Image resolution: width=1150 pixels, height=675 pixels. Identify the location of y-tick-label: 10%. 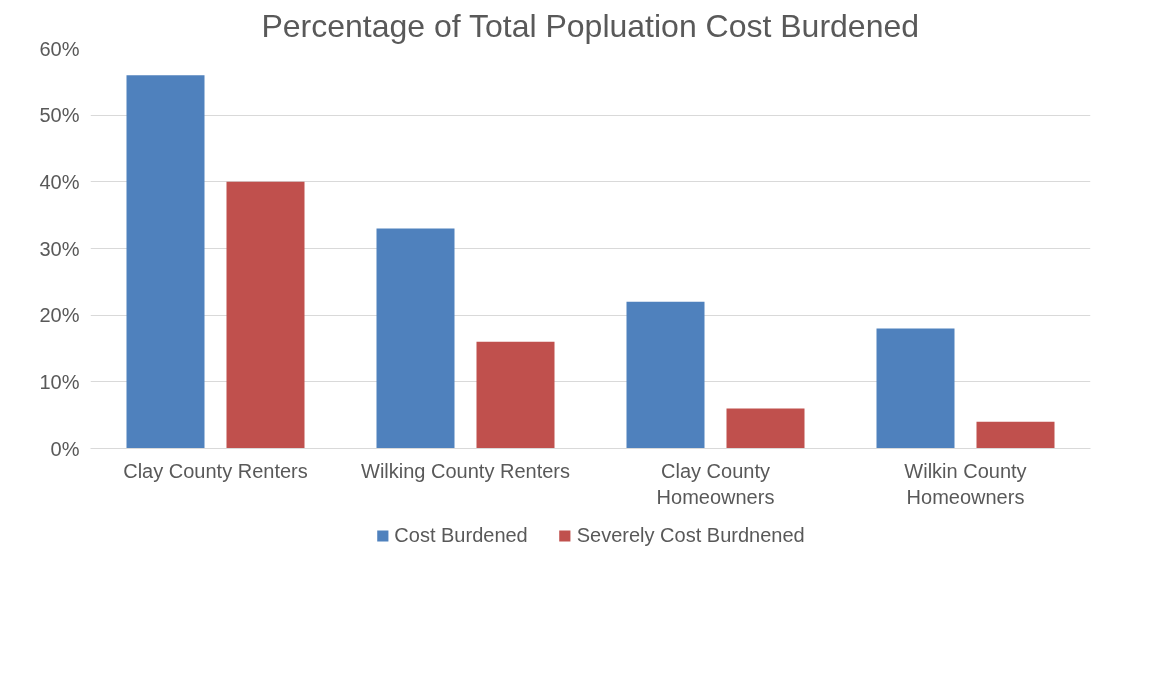
(59, 381).